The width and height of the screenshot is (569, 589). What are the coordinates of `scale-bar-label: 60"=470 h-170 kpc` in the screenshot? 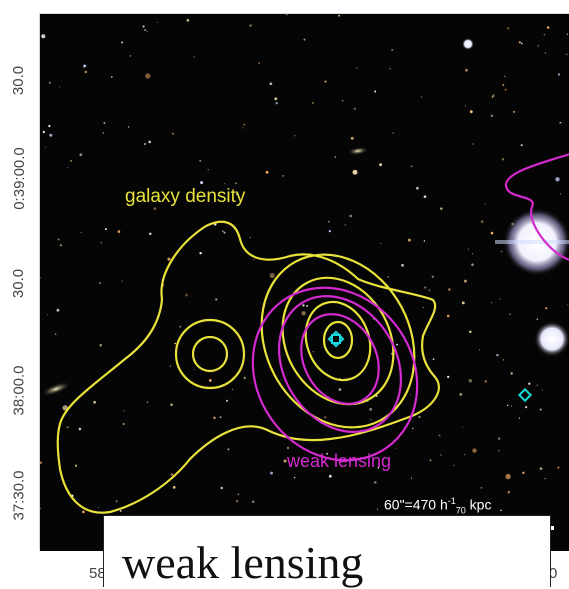 It's located at (438, 506).